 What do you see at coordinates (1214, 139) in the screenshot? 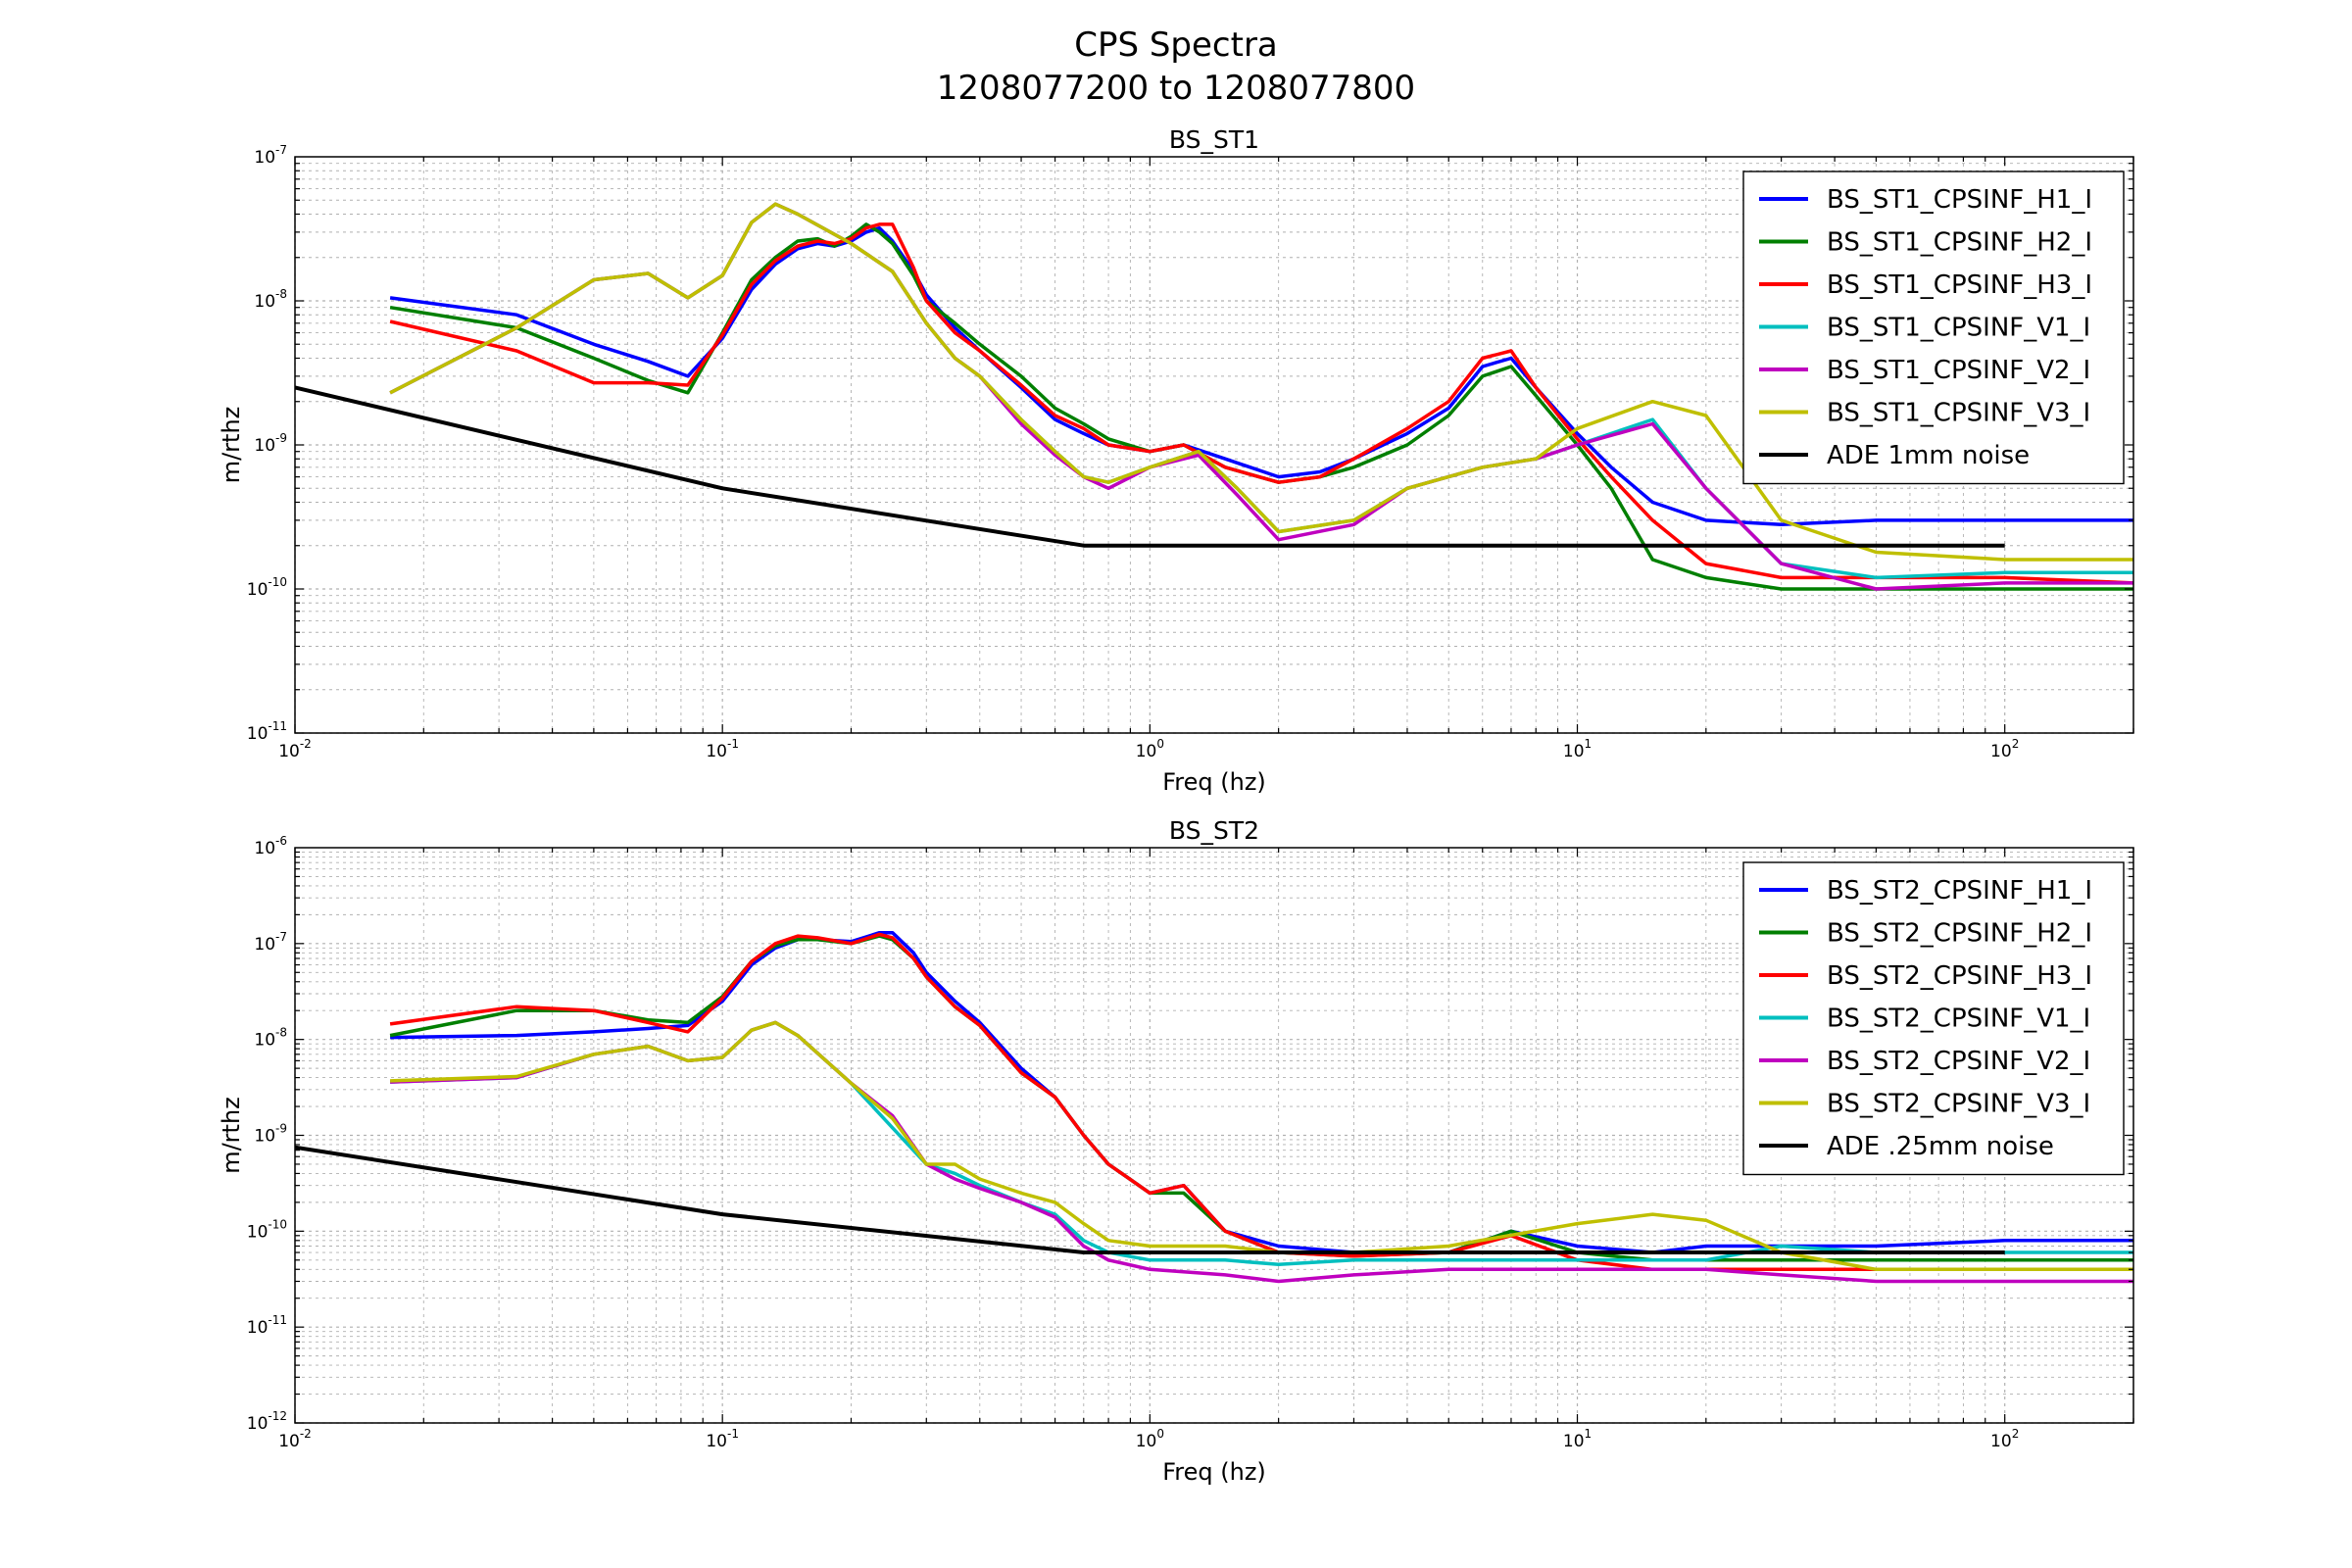
I see `plot-title: BS_ST1` at bounding box center [1214, 139].